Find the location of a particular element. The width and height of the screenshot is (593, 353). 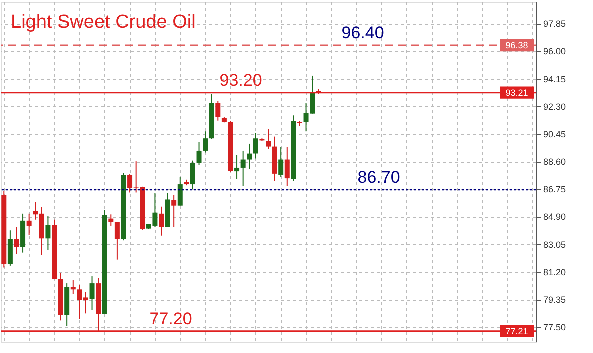

y-tick-label: 92.30 is located at coordinates (555, 107).